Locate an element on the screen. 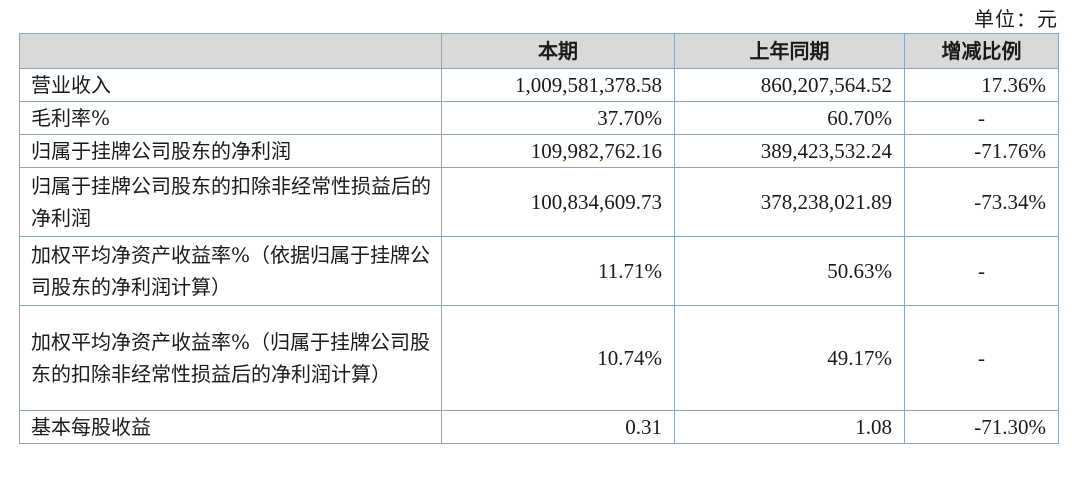  current-value: 11.71% is located at coordinates (558, 271).